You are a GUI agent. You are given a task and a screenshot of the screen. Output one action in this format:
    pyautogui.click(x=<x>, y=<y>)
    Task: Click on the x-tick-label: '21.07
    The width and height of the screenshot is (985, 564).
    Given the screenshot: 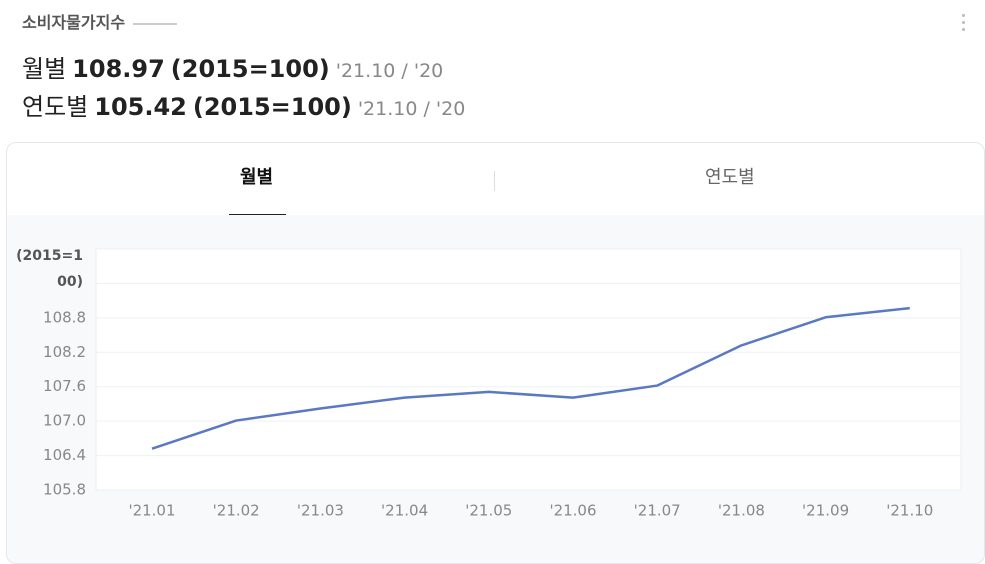 What is the action you would take?
    pyautogui.click(x=657, y=511)
    